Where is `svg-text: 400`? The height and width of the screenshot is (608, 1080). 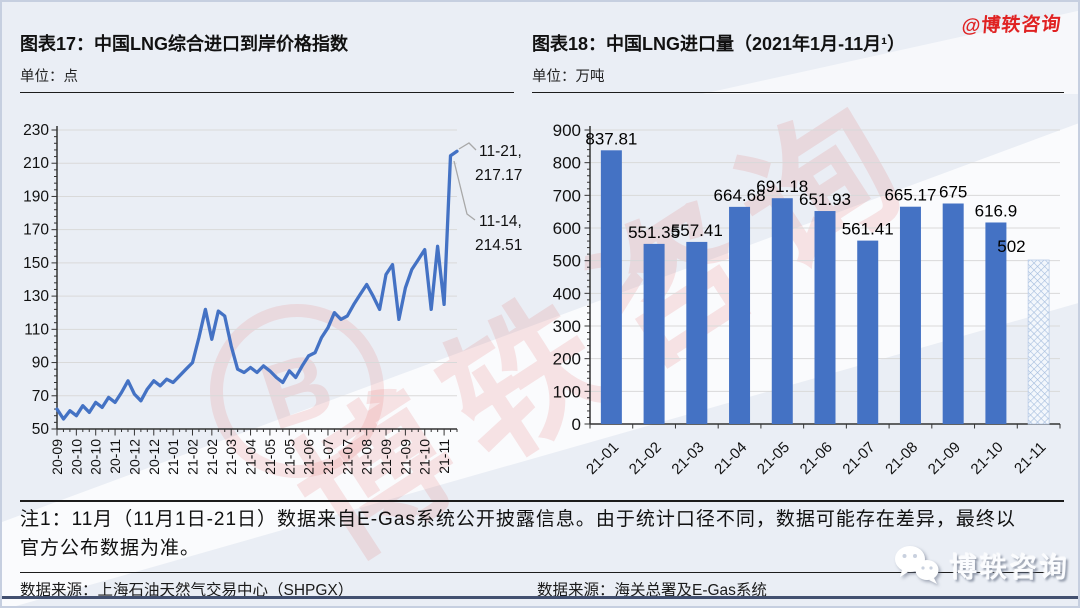
svg-text: 400 is located at coordinates (567, 293).